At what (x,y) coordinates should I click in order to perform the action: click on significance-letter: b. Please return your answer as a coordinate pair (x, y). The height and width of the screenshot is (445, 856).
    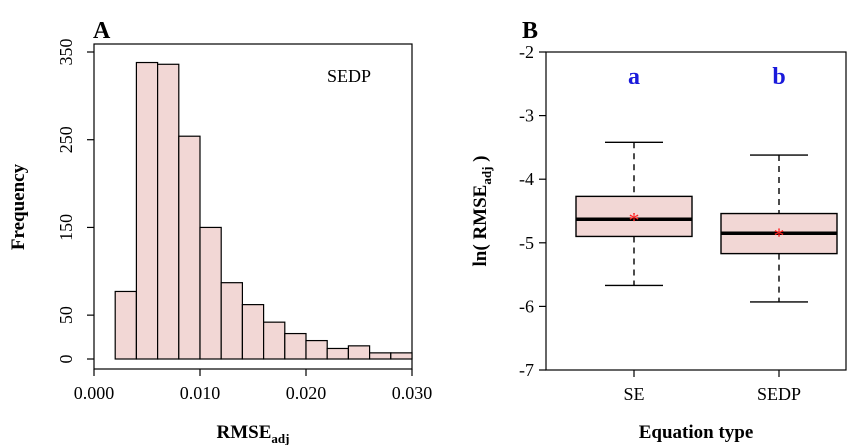
    Looking at the image, I should click on (778, 77).